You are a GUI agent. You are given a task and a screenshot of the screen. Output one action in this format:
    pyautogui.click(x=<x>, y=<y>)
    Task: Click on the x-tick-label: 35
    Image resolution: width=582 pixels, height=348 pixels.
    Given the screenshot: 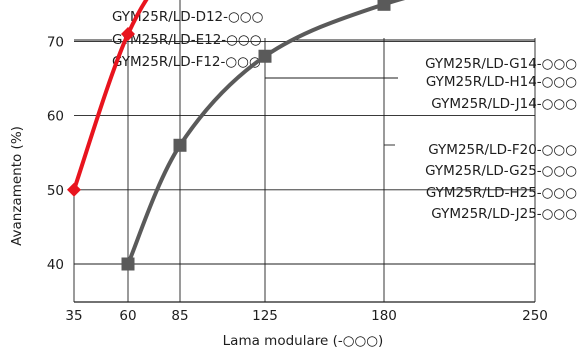 What is the action you would take?
    pyautogui.click(x=73, y=316)
    